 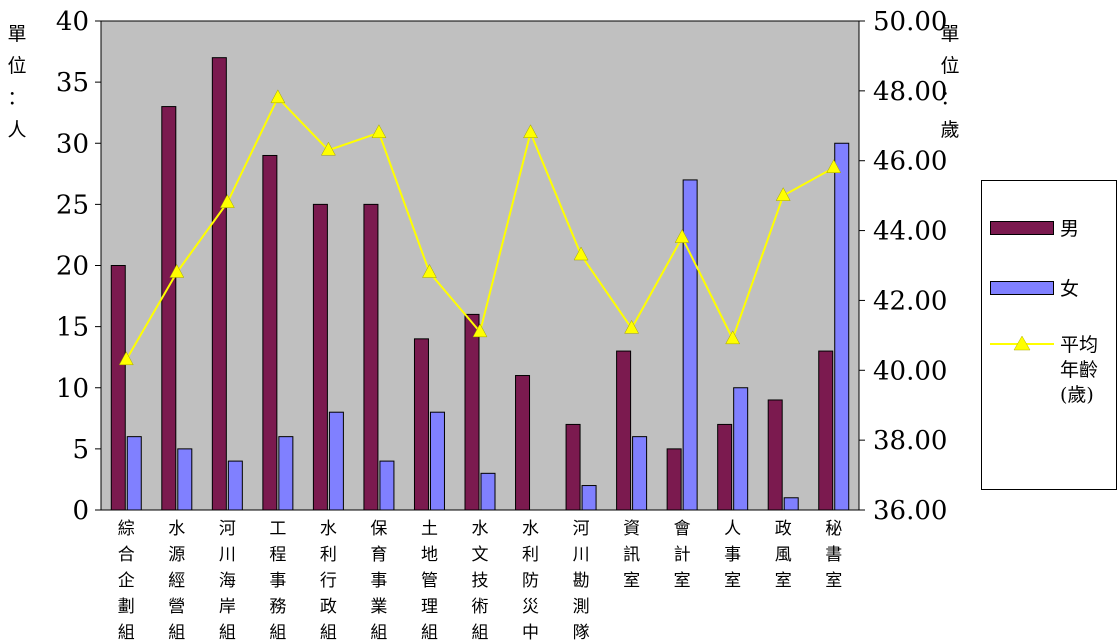 I want to click on category-label-char: 技, so click(x=480, y=581).